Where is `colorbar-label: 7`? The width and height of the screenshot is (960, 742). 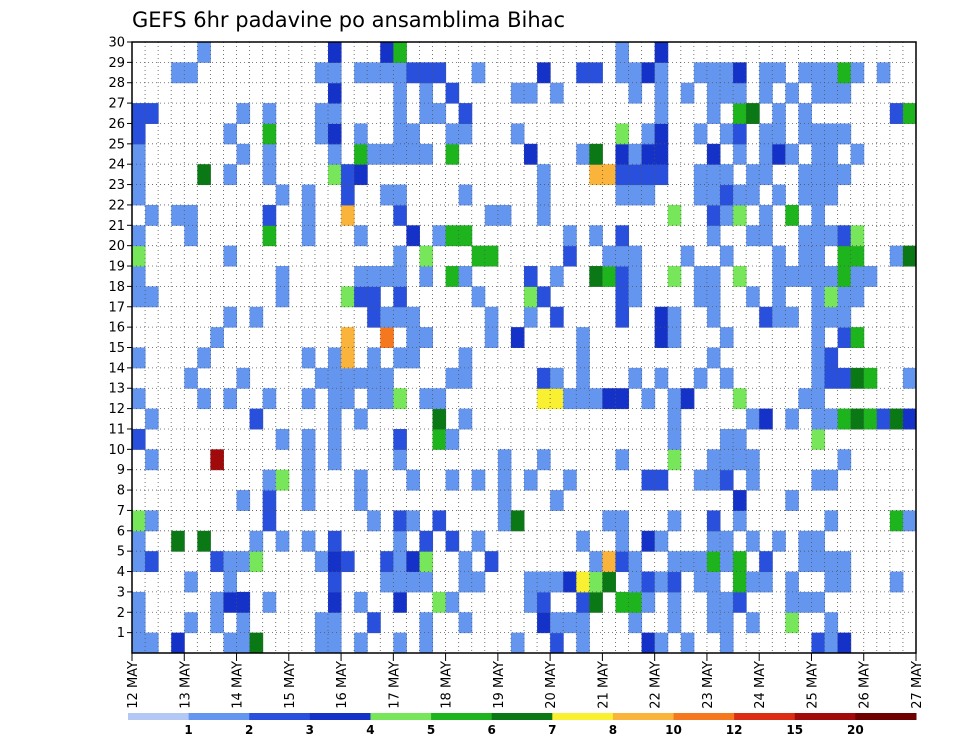 colorbar-label: 7 is located at coordinates (552, 730).